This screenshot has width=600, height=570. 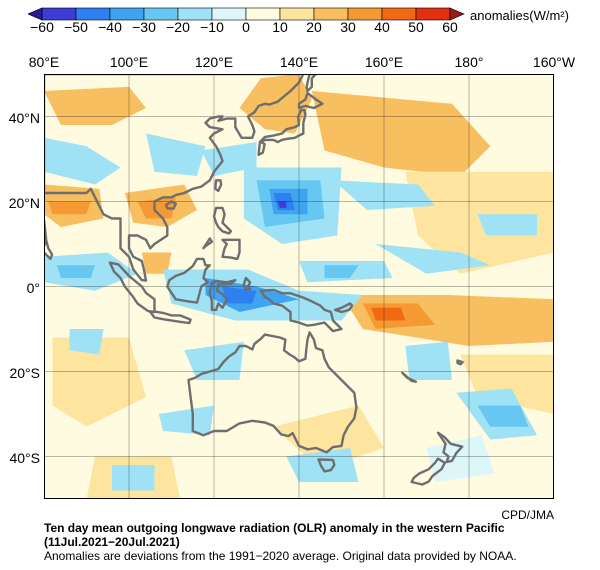 What do you see at coordinates (144, 27) in the screenshot?
I see `colorbar-tick-label: −30` at bounding box center [144, 27].